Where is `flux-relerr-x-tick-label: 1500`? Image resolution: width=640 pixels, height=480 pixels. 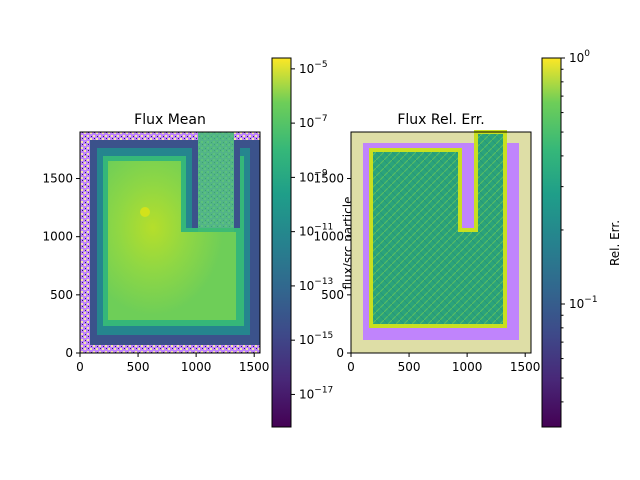
flux-relerr-x-tick-label: 1500 is located at coordinates (525, 367).